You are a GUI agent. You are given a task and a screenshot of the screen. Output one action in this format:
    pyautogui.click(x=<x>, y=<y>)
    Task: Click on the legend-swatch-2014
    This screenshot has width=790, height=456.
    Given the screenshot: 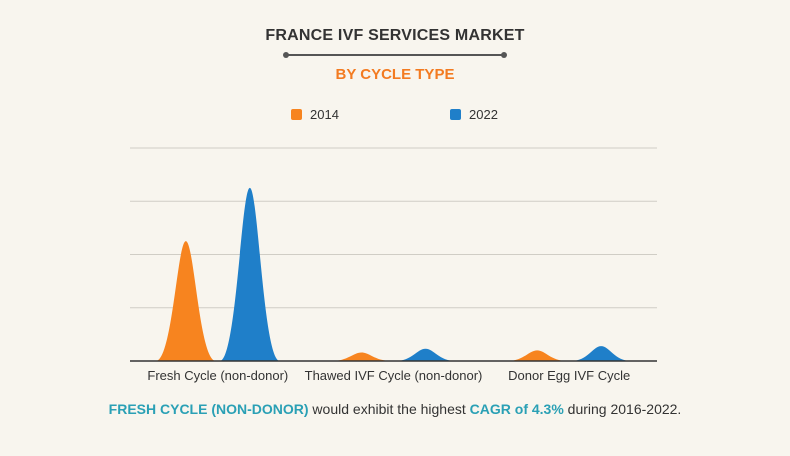 What is the action you would take?
    pyautogui.click(x=296, y=114)
    